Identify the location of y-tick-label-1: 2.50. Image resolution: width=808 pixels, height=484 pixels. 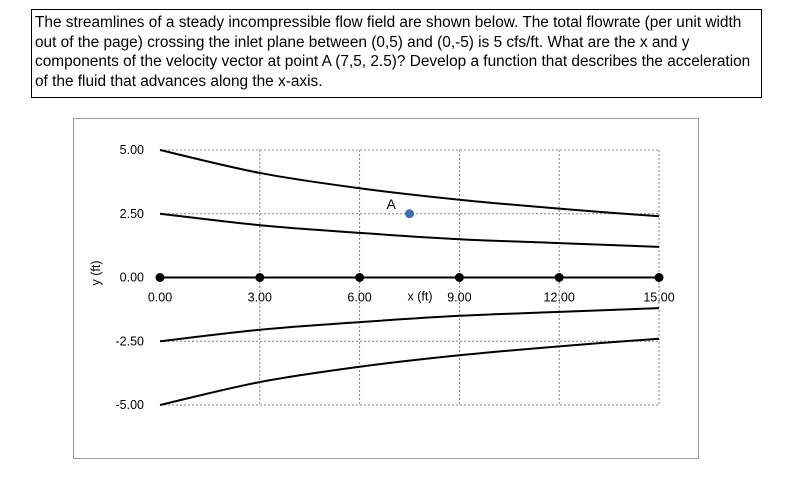
(132, 214).